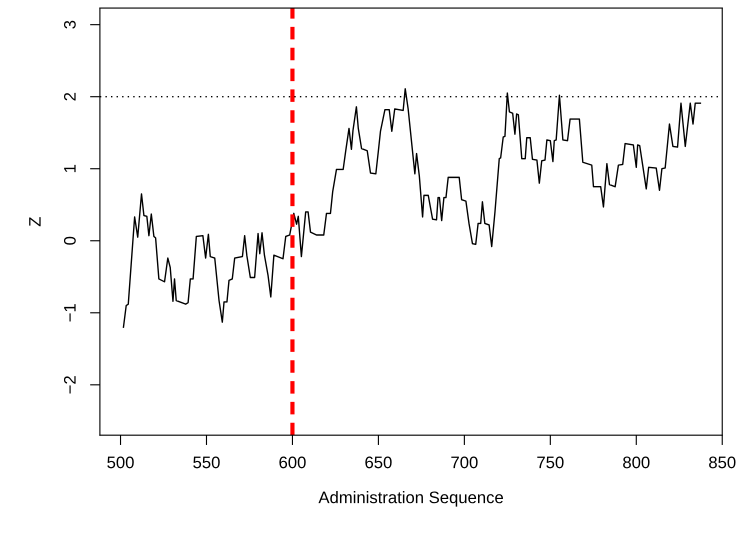 Image resolution: width=740 pixels, height=540 pixels. What do you see at coordinates (464, 462) in the screenshot?
I see `x-tick-label: 700` at bounding box center [464, 462].